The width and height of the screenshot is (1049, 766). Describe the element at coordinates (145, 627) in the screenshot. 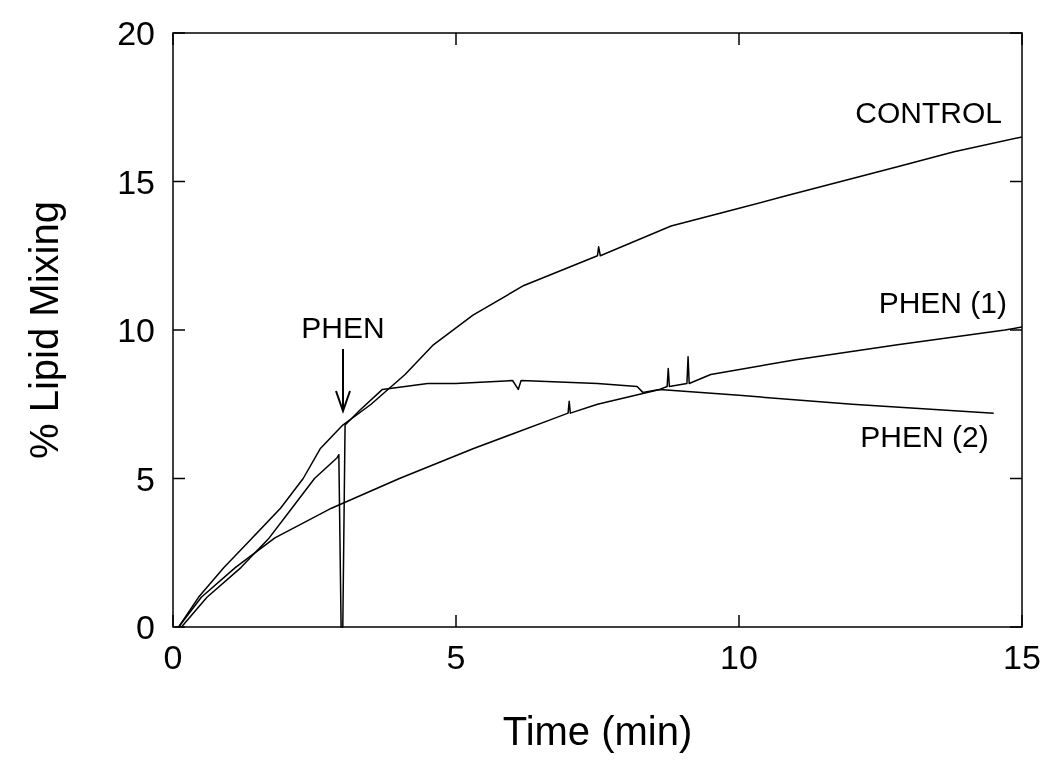

I see `y-tick-label: 0` at that location.